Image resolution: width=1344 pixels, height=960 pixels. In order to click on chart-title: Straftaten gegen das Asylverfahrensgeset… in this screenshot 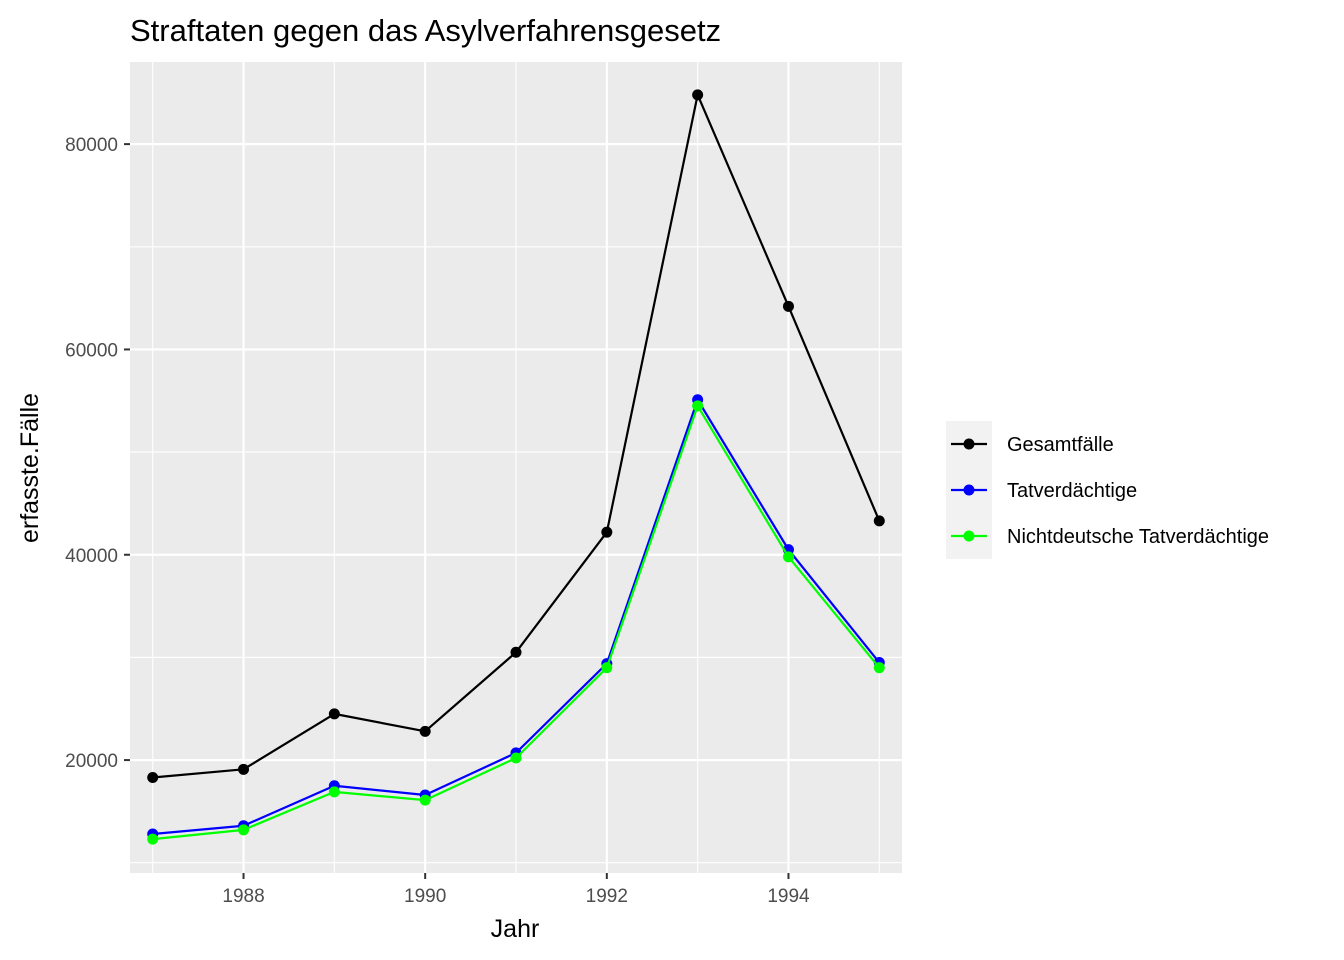, I will do `click(425, 30)`.